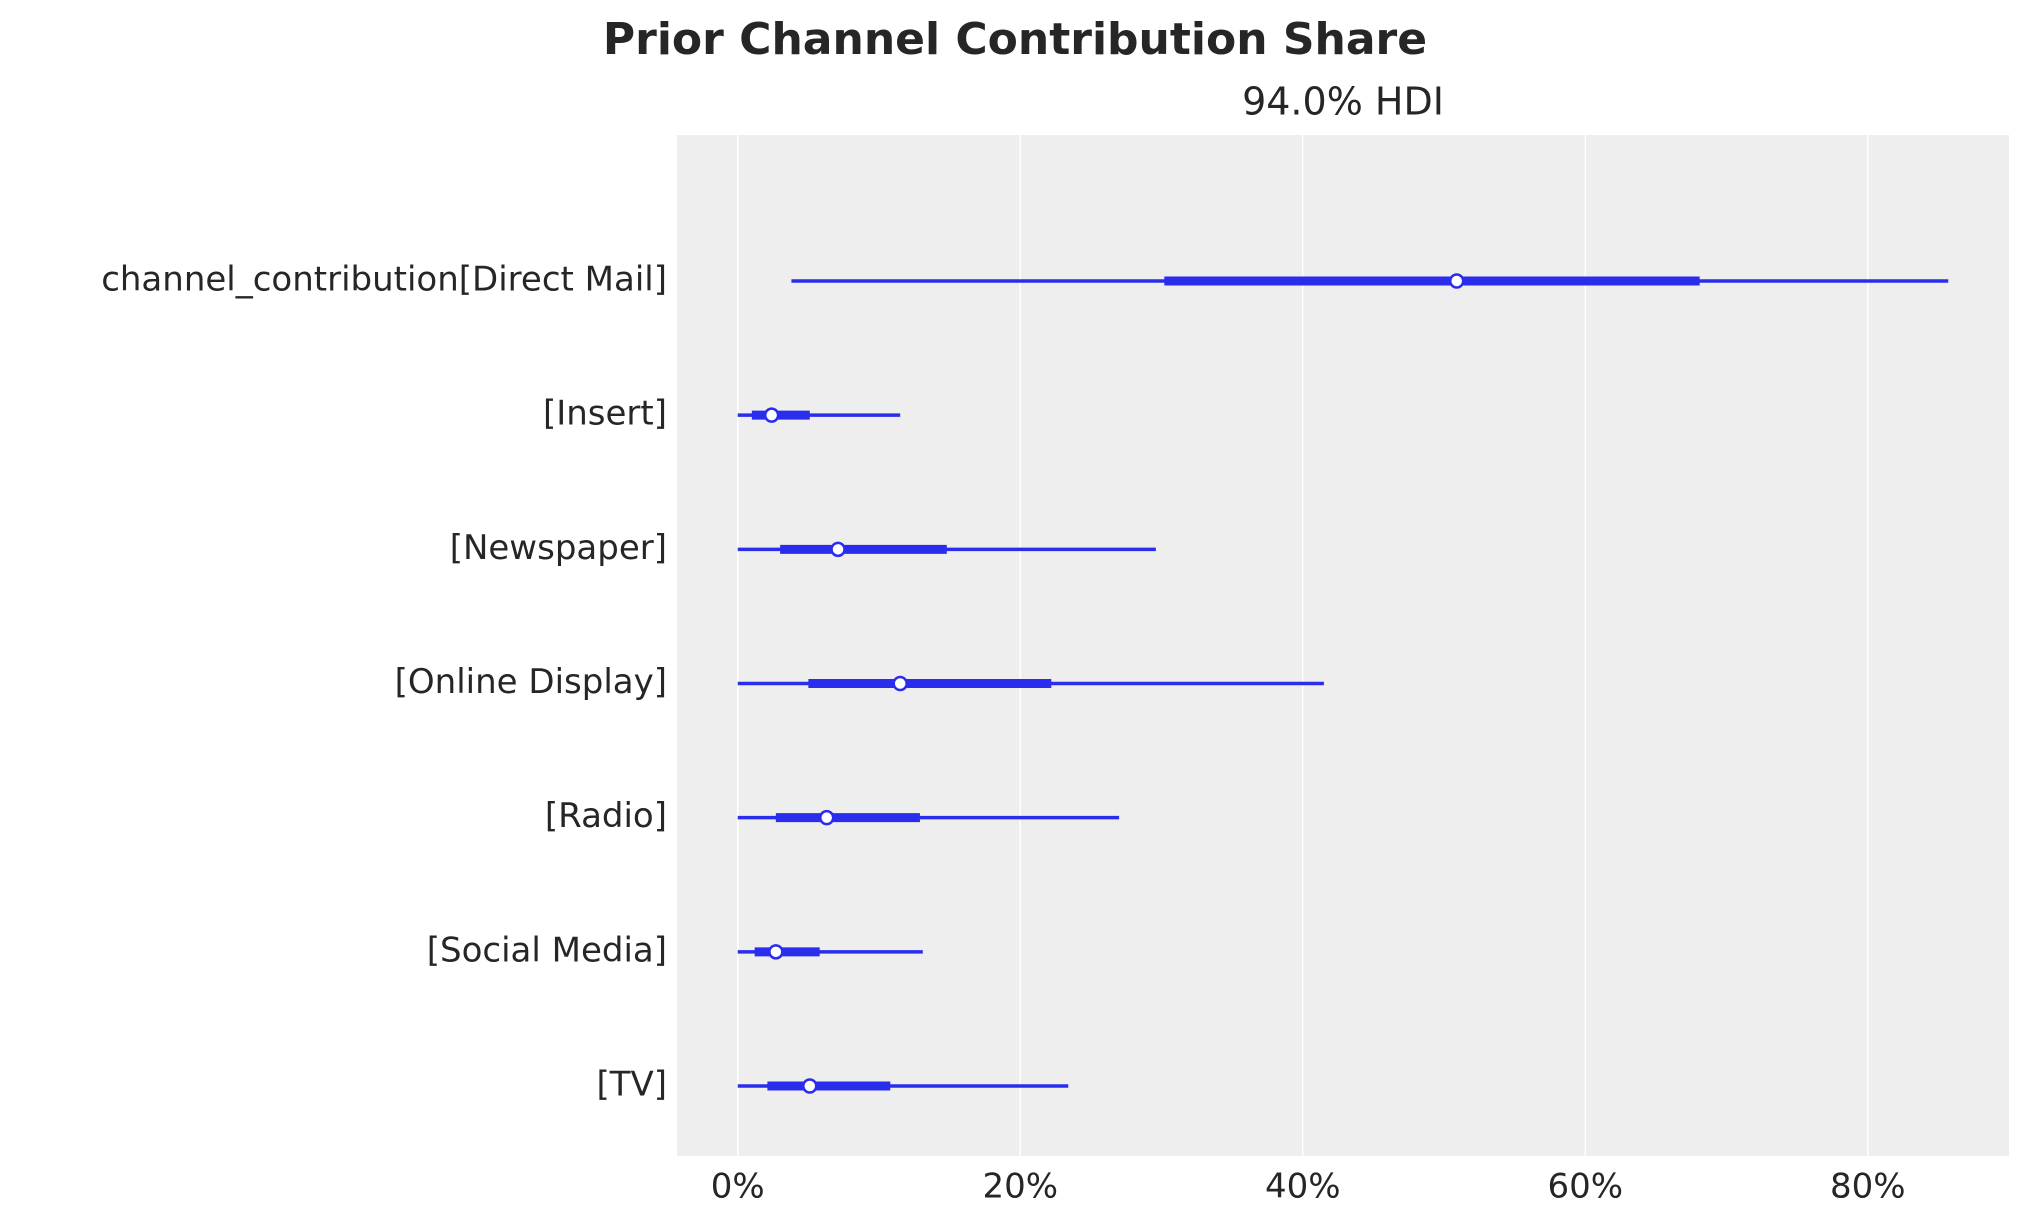  Describe the element at coordinates (605, 414) in the screenshot. I see `y-tick-label: [Insert]` at that location.